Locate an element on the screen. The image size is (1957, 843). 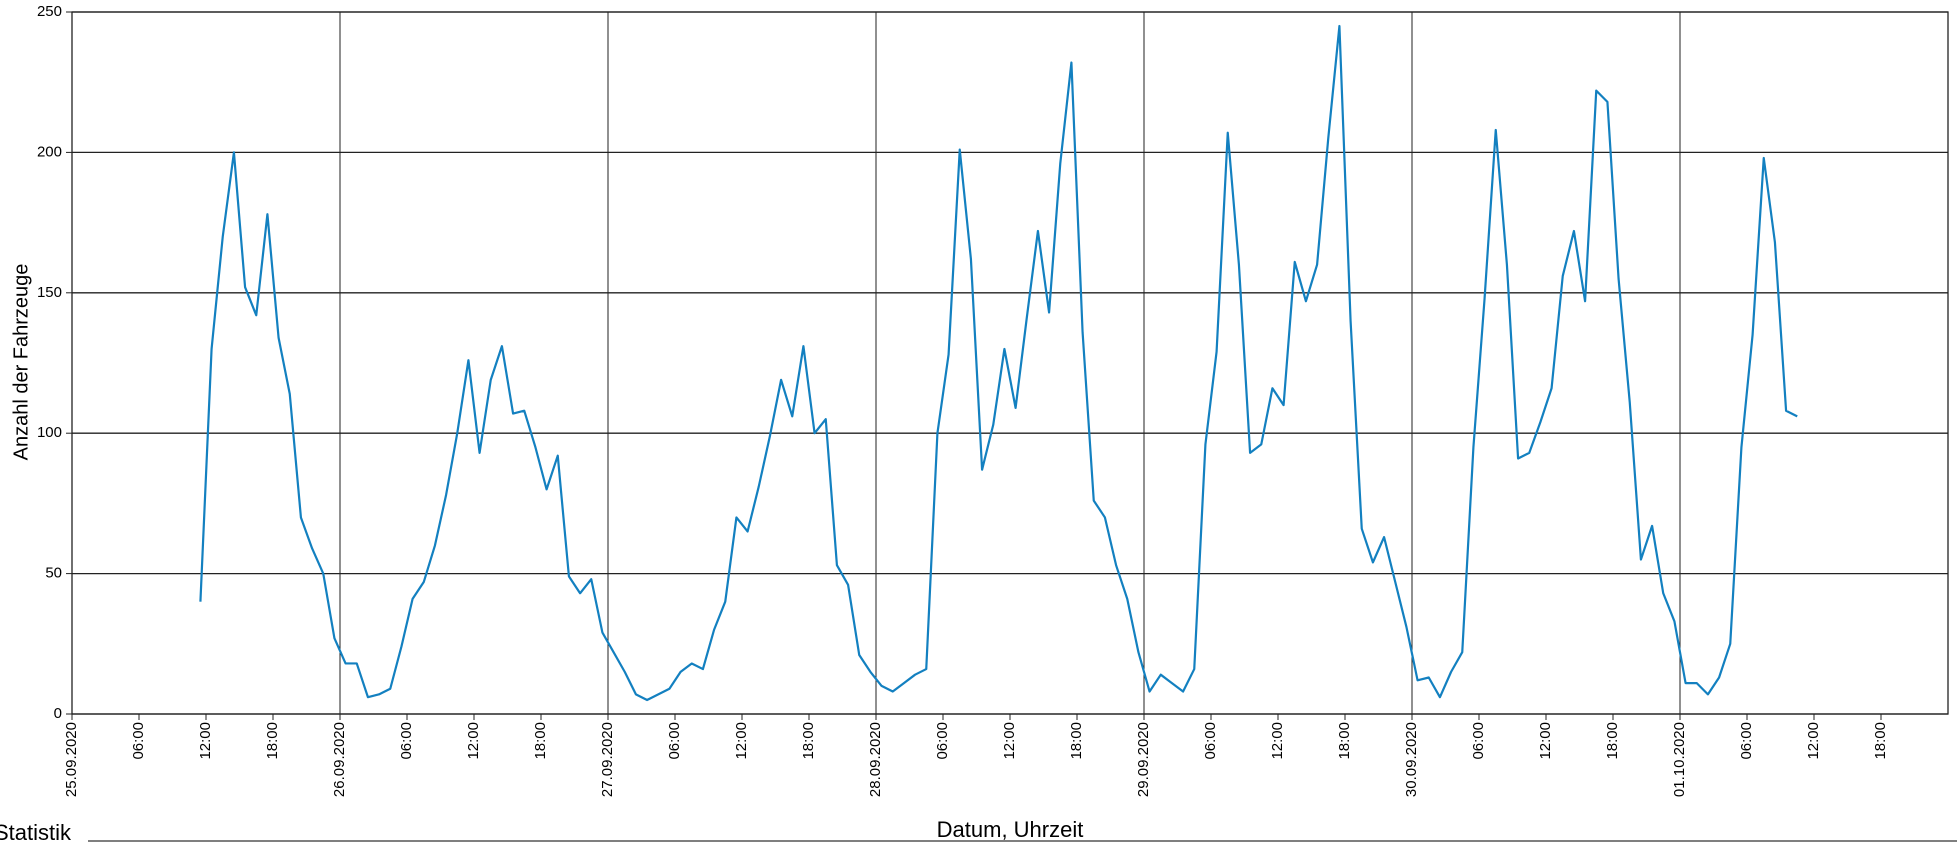
x-tick-label: 29.09.2020 is located at coordinates (1143, 759).